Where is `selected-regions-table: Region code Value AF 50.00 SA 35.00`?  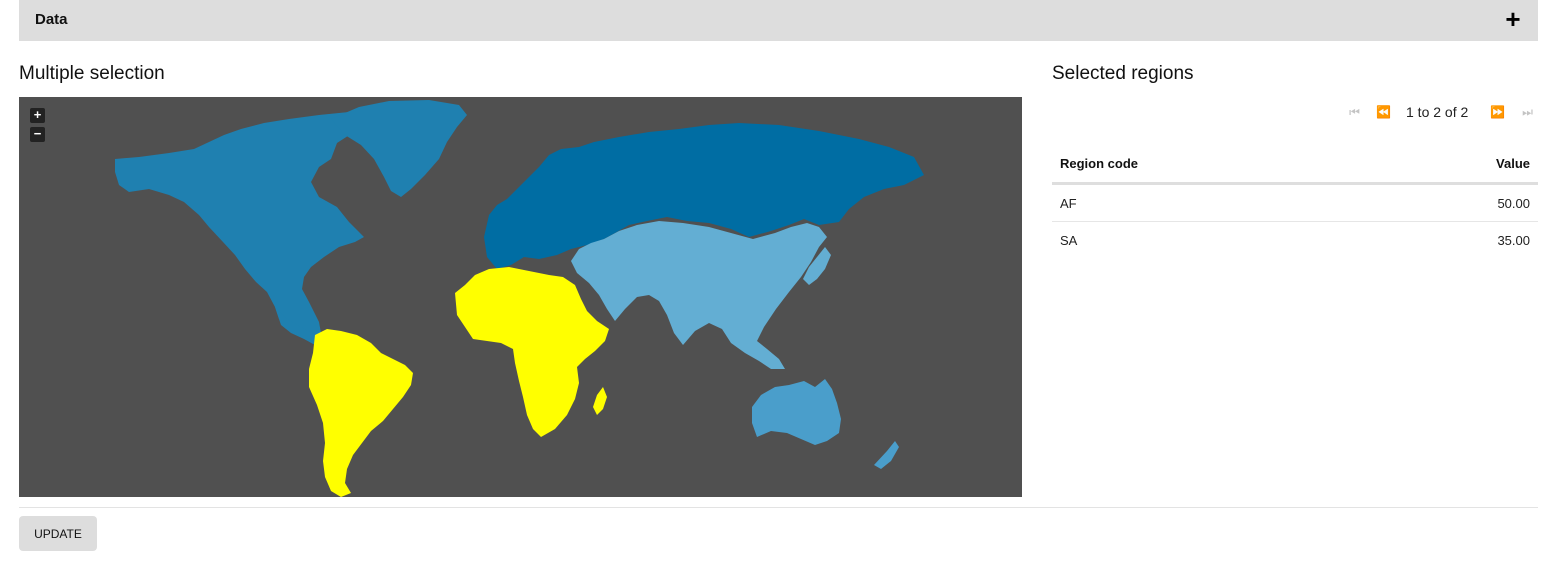
selected-regions-table: Region code Value AF 50.00 SA 35.00 is located at coordinates (1295, 201).